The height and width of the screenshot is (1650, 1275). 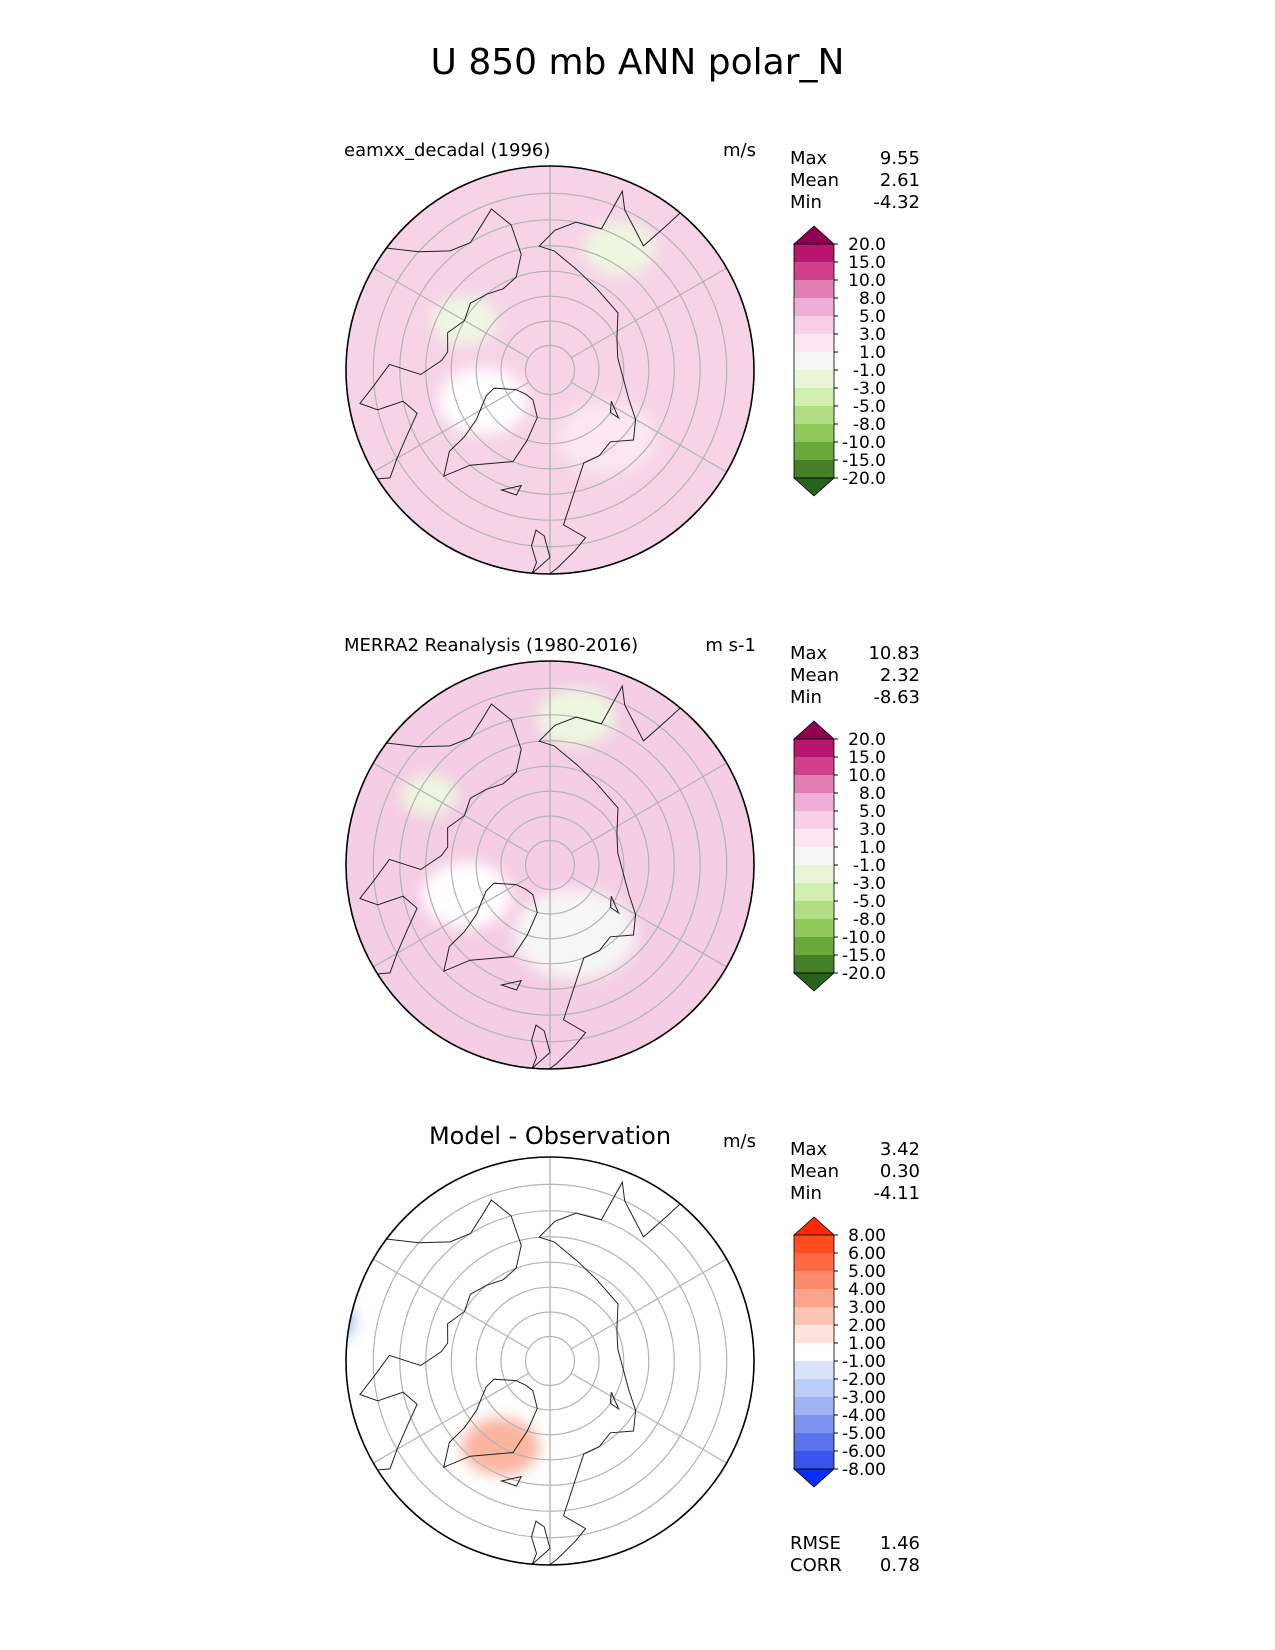 What do you see at coordinates (869, 902) in the screenshot?
I see `colorbar-tick-label: -5.0` at bounding box center [869, 902].